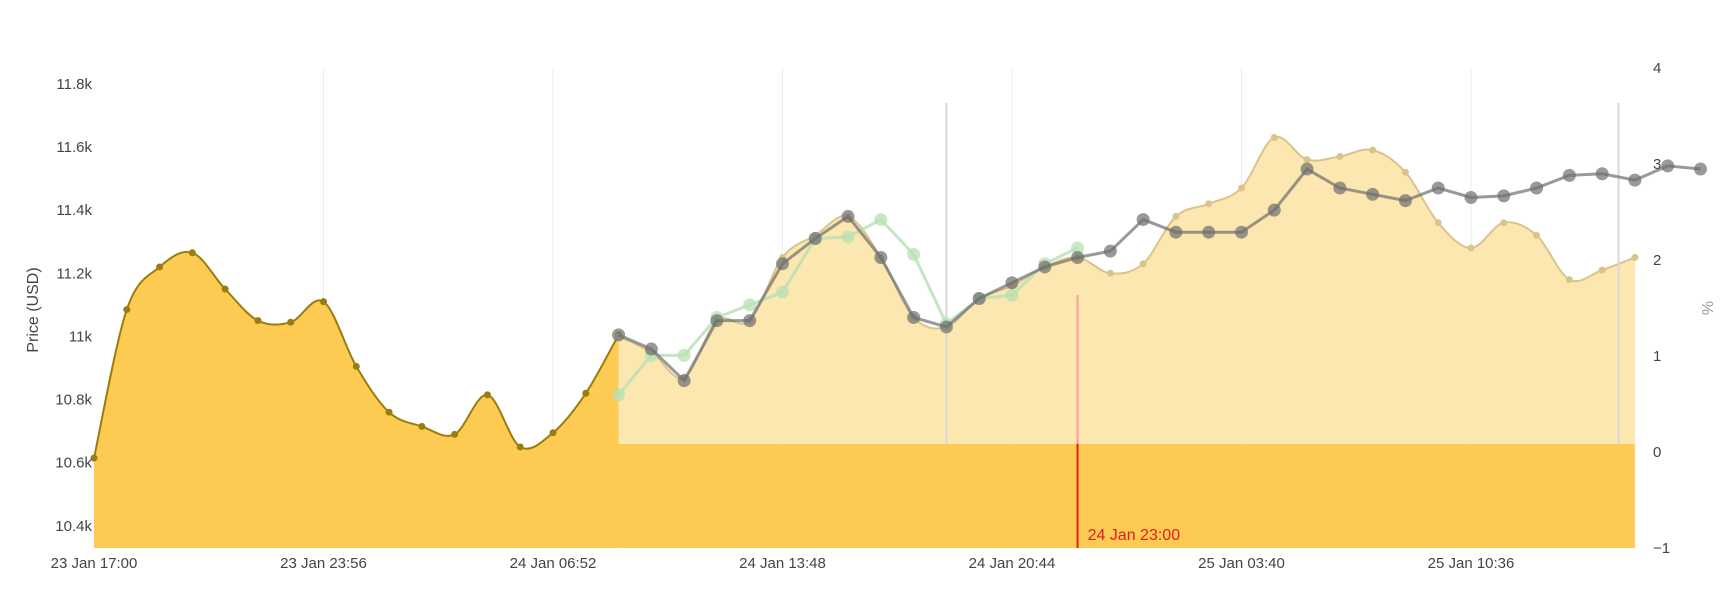 The image size is (1721, 591). Describe the element at coordinates (73, 305) in the screenshot. I see `y-axis-ticks: 10.4k 10.6k 10.8k 11k 11.2k 11.4k 11.6k 11.8k` at that location.